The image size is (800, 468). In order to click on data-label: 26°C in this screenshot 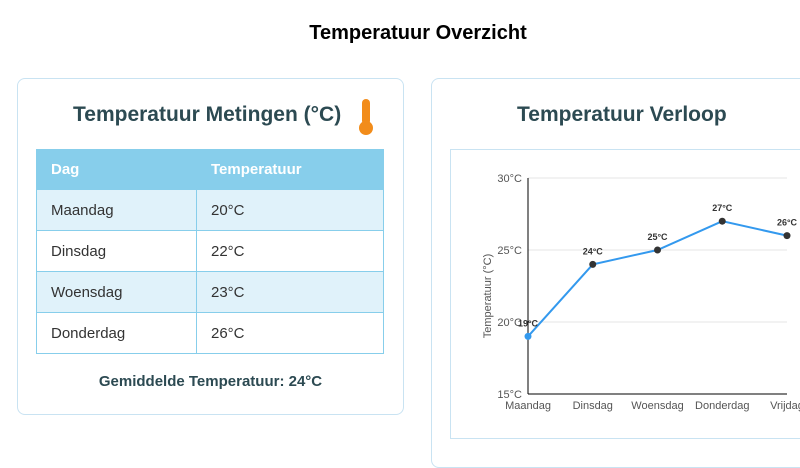, I will do `click(787, 223)`.